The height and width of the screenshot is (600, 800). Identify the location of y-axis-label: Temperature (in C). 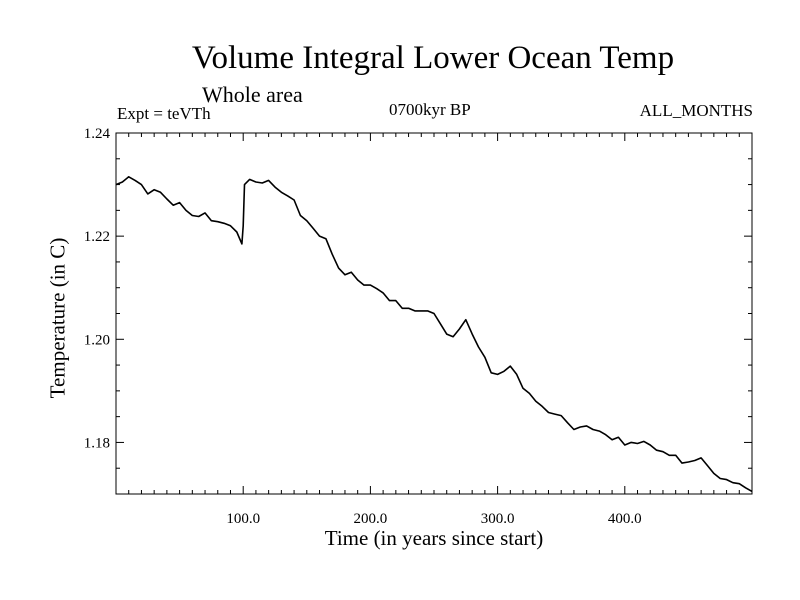
(57, 318).